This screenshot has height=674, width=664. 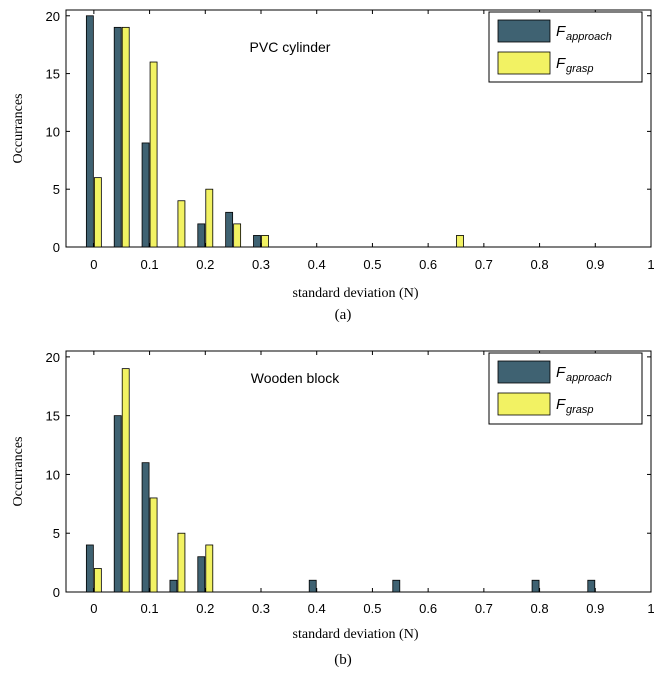 I want to click on panel-annotation: Wooden block, so click(x=295, y=378).